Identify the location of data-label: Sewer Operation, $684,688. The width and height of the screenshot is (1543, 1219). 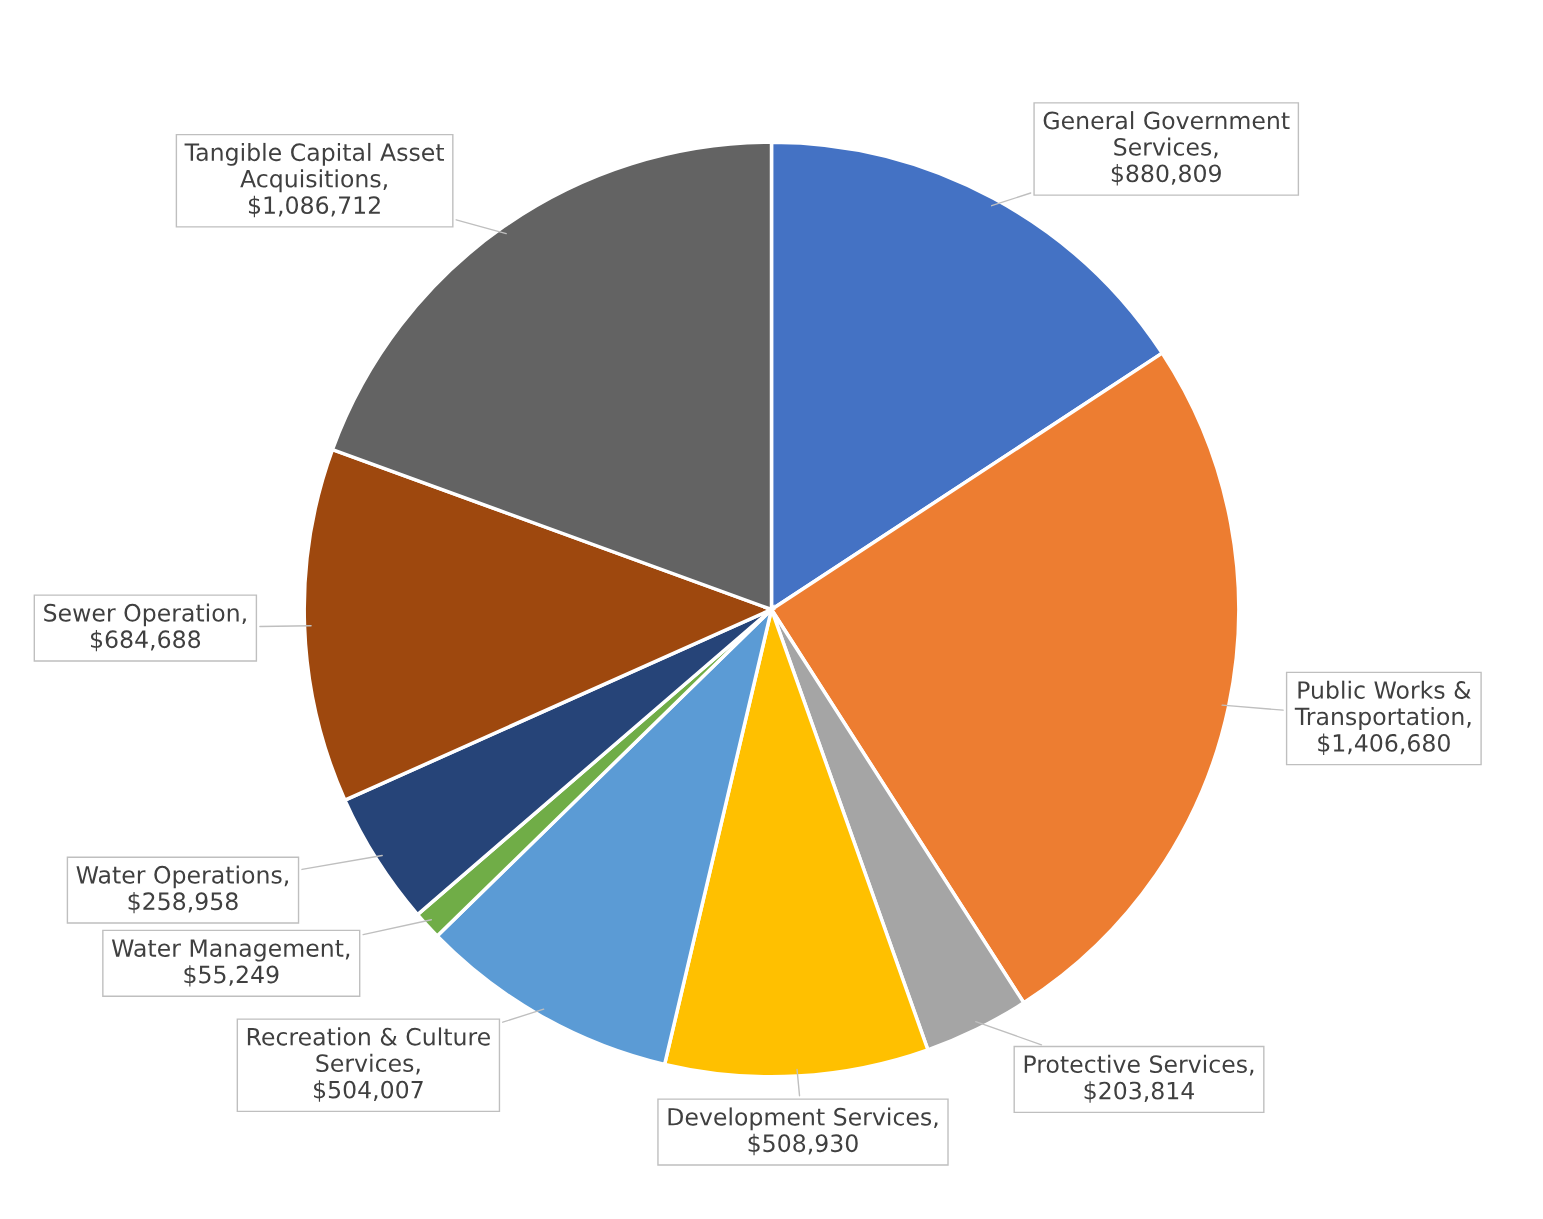
(145, 627).